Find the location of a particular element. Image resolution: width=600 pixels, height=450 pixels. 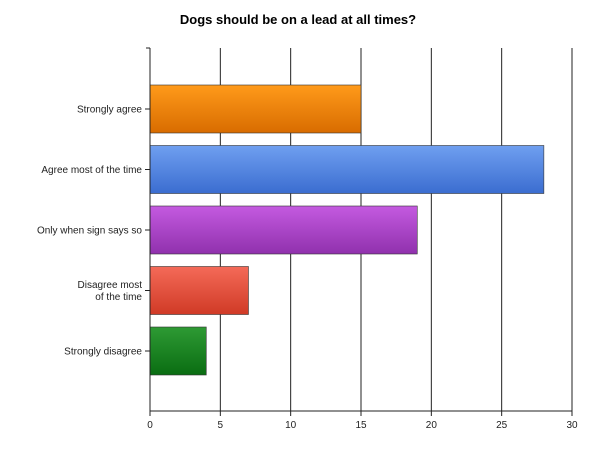

category-label: Disagree most of the time is located at coordinates (110, 291).